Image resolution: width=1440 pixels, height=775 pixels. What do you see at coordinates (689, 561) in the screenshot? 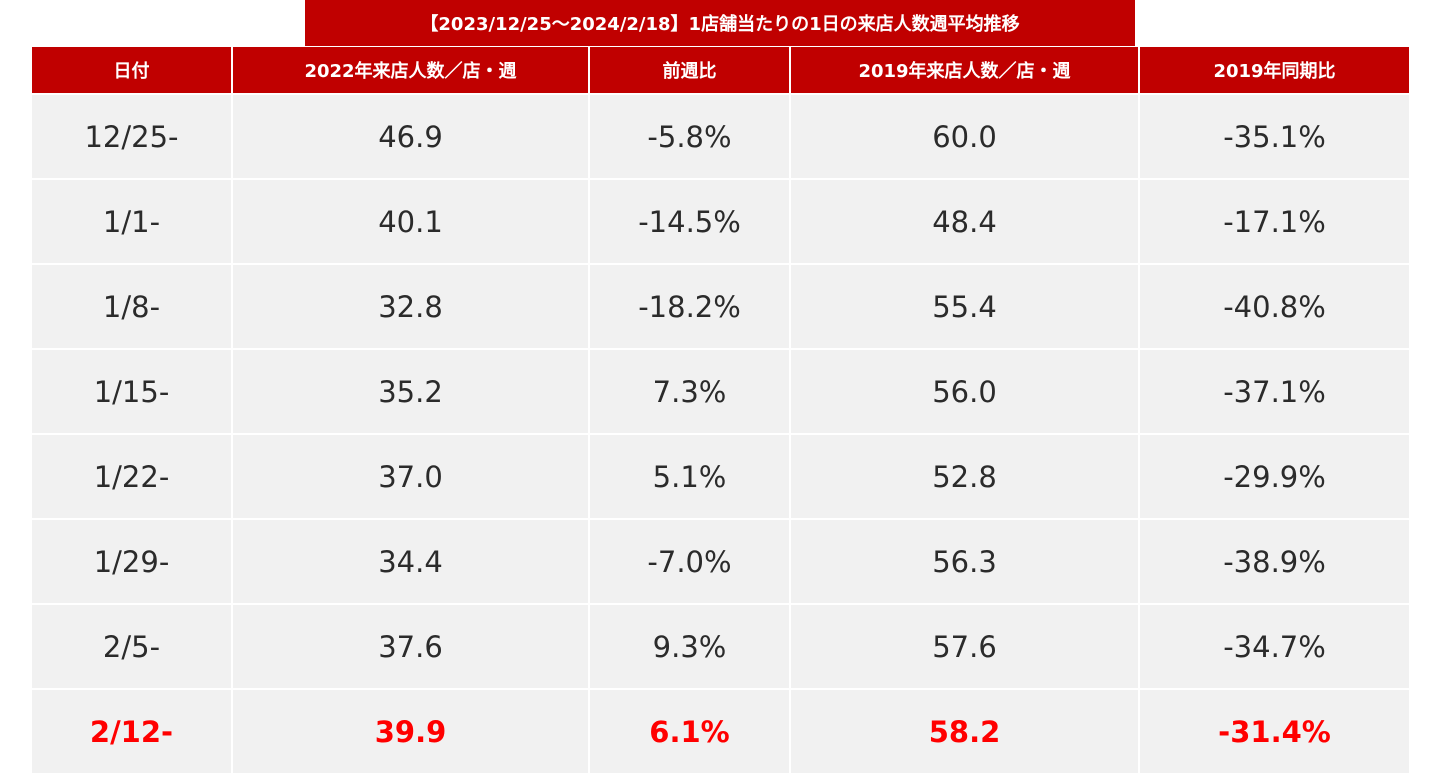
I see `cell-week-over-week: -7.0%` at bounding box center [689, 561].